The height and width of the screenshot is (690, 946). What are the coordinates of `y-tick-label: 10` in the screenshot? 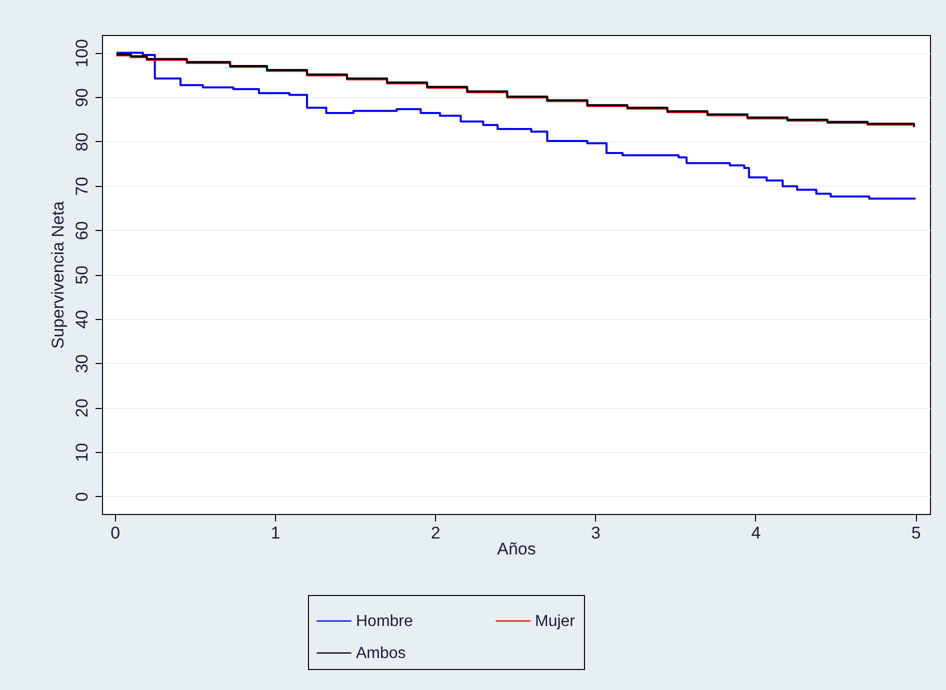 It's located at (82, 452).